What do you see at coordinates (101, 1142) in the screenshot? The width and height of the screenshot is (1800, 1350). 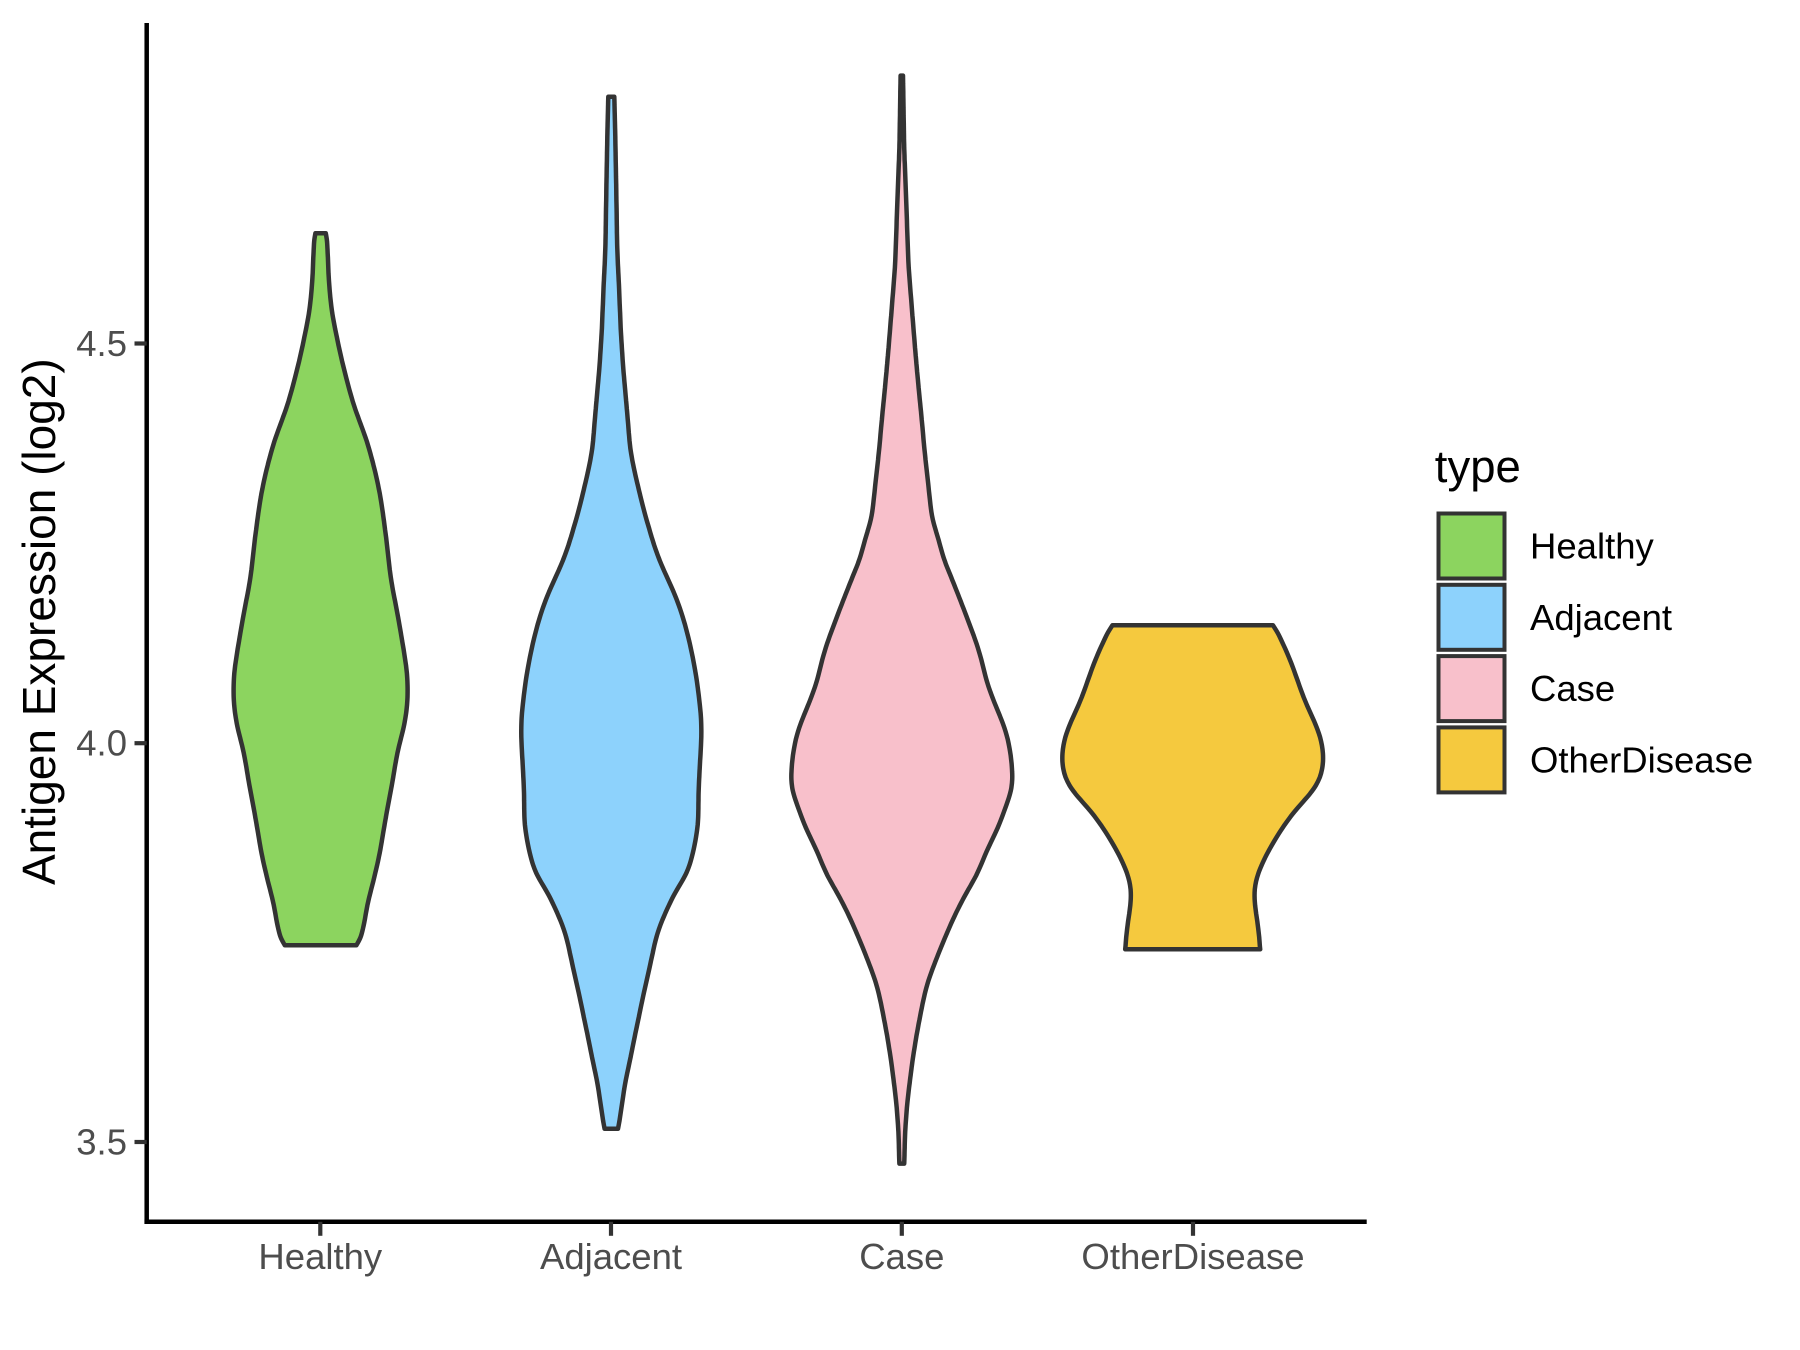 I see `svg-text: 3.5` at bounding box center [101, 1142].